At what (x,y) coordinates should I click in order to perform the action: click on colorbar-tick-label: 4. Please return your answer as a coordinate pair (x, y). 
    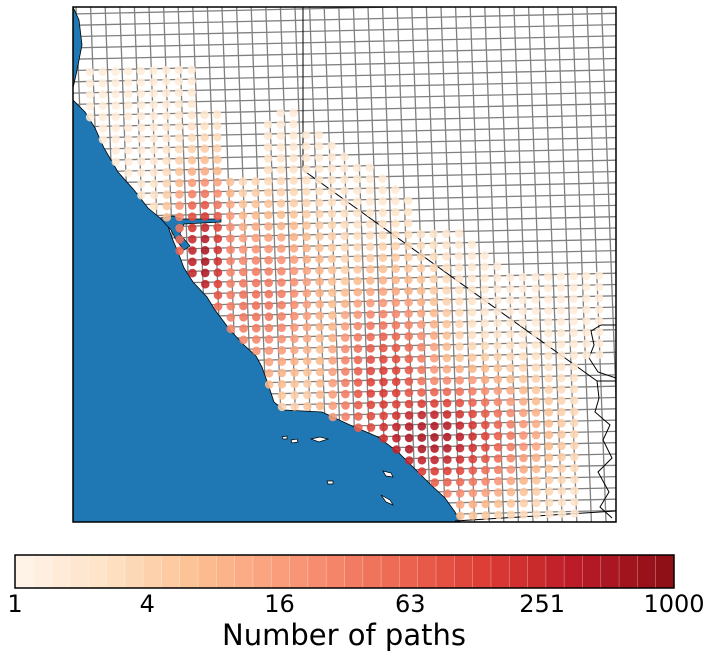
    Looking at the image, I should click on (147, 604).